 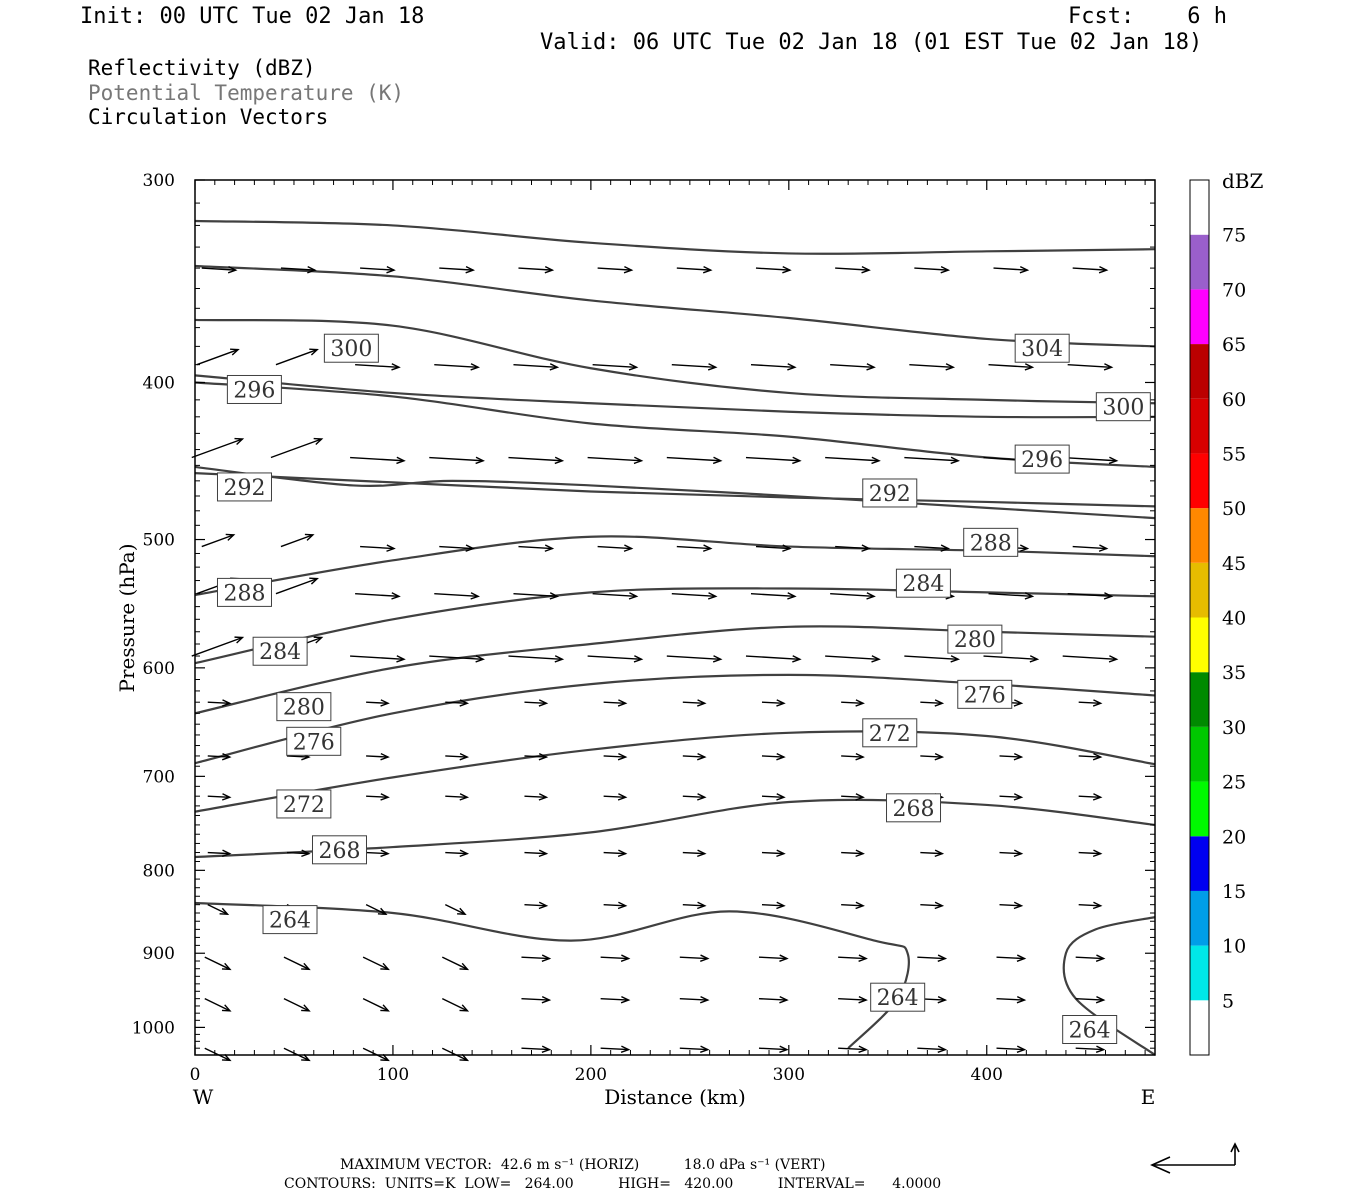 I want to click on contour-label-296: 296, so click(x=1042, y=459).